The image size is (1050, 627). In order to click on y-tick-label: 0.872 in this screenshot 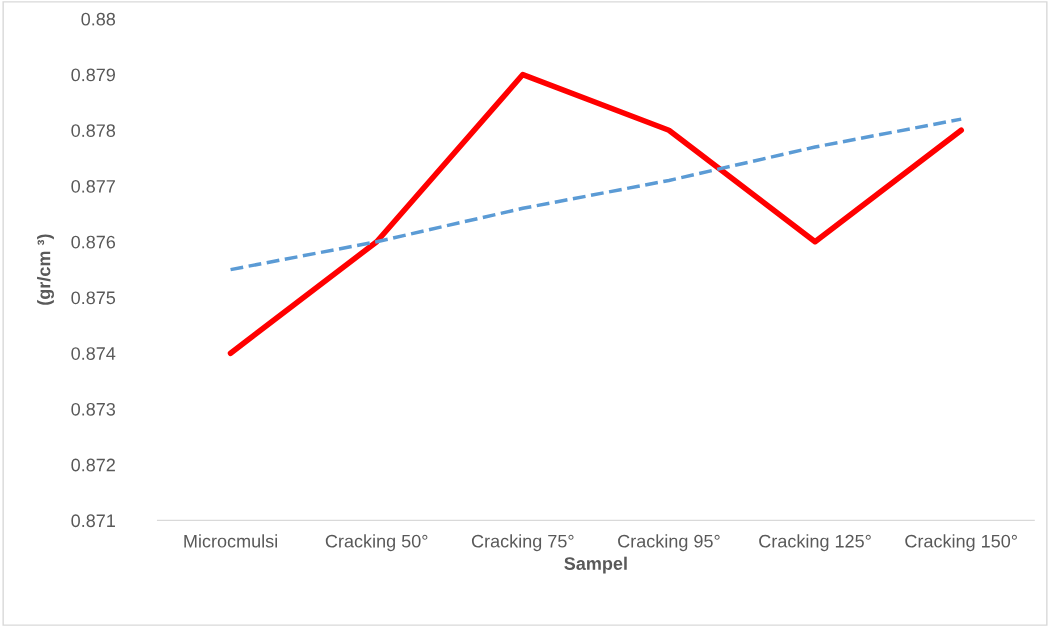, I will do `click(93, 465)`.